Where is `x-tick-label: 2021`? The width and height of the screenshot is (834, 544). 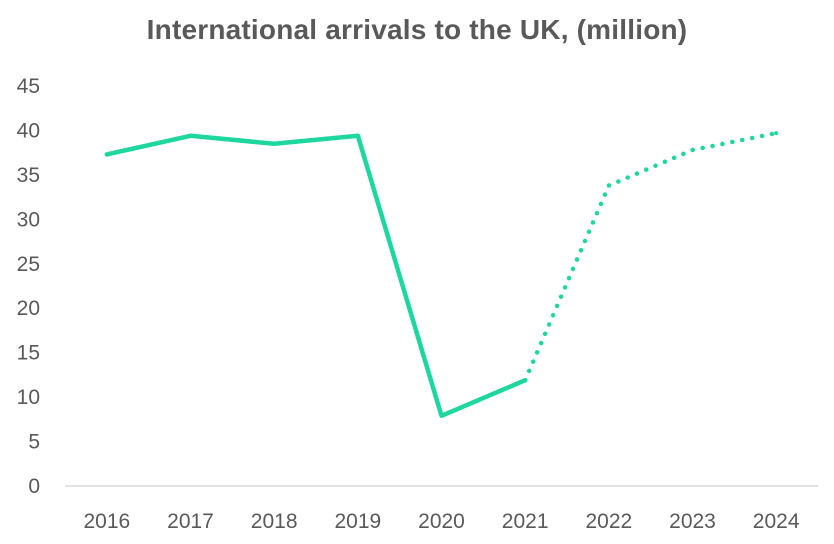
x-tick-label: 2021 is located at coordinates (525, 521).